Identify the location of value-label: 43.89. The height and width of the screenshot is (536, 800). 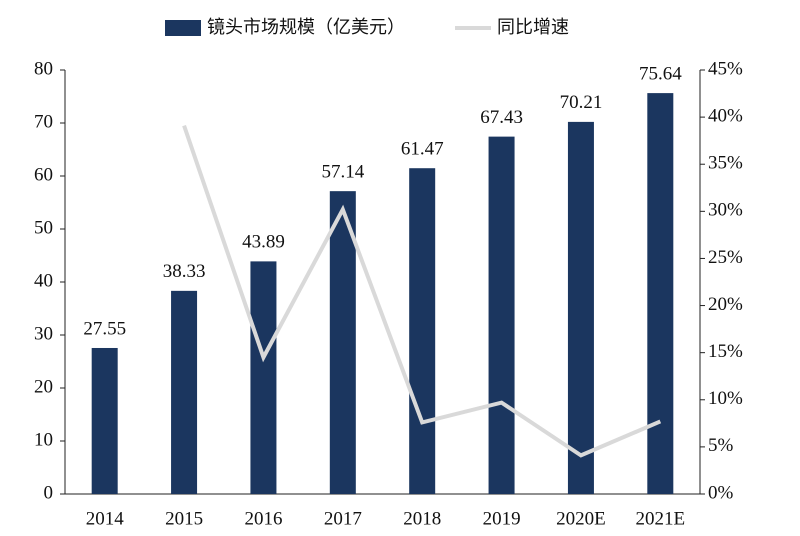
(263, 242).